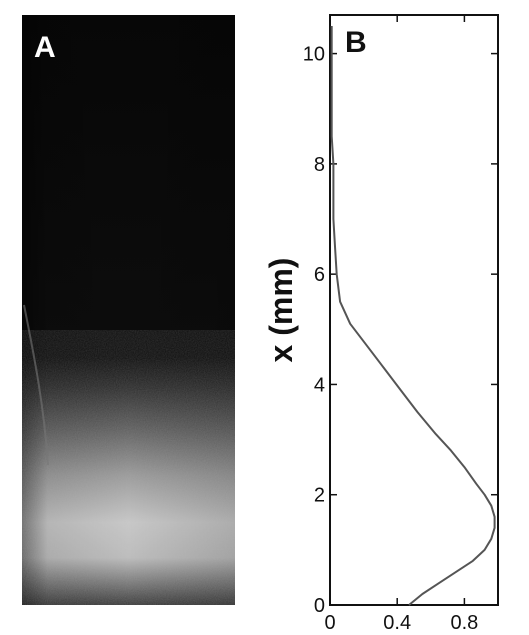  What do you see at coordinates (319, 165) in the screenshot?
I see `y-tick-label: 8` at bounding box center [319, 165].